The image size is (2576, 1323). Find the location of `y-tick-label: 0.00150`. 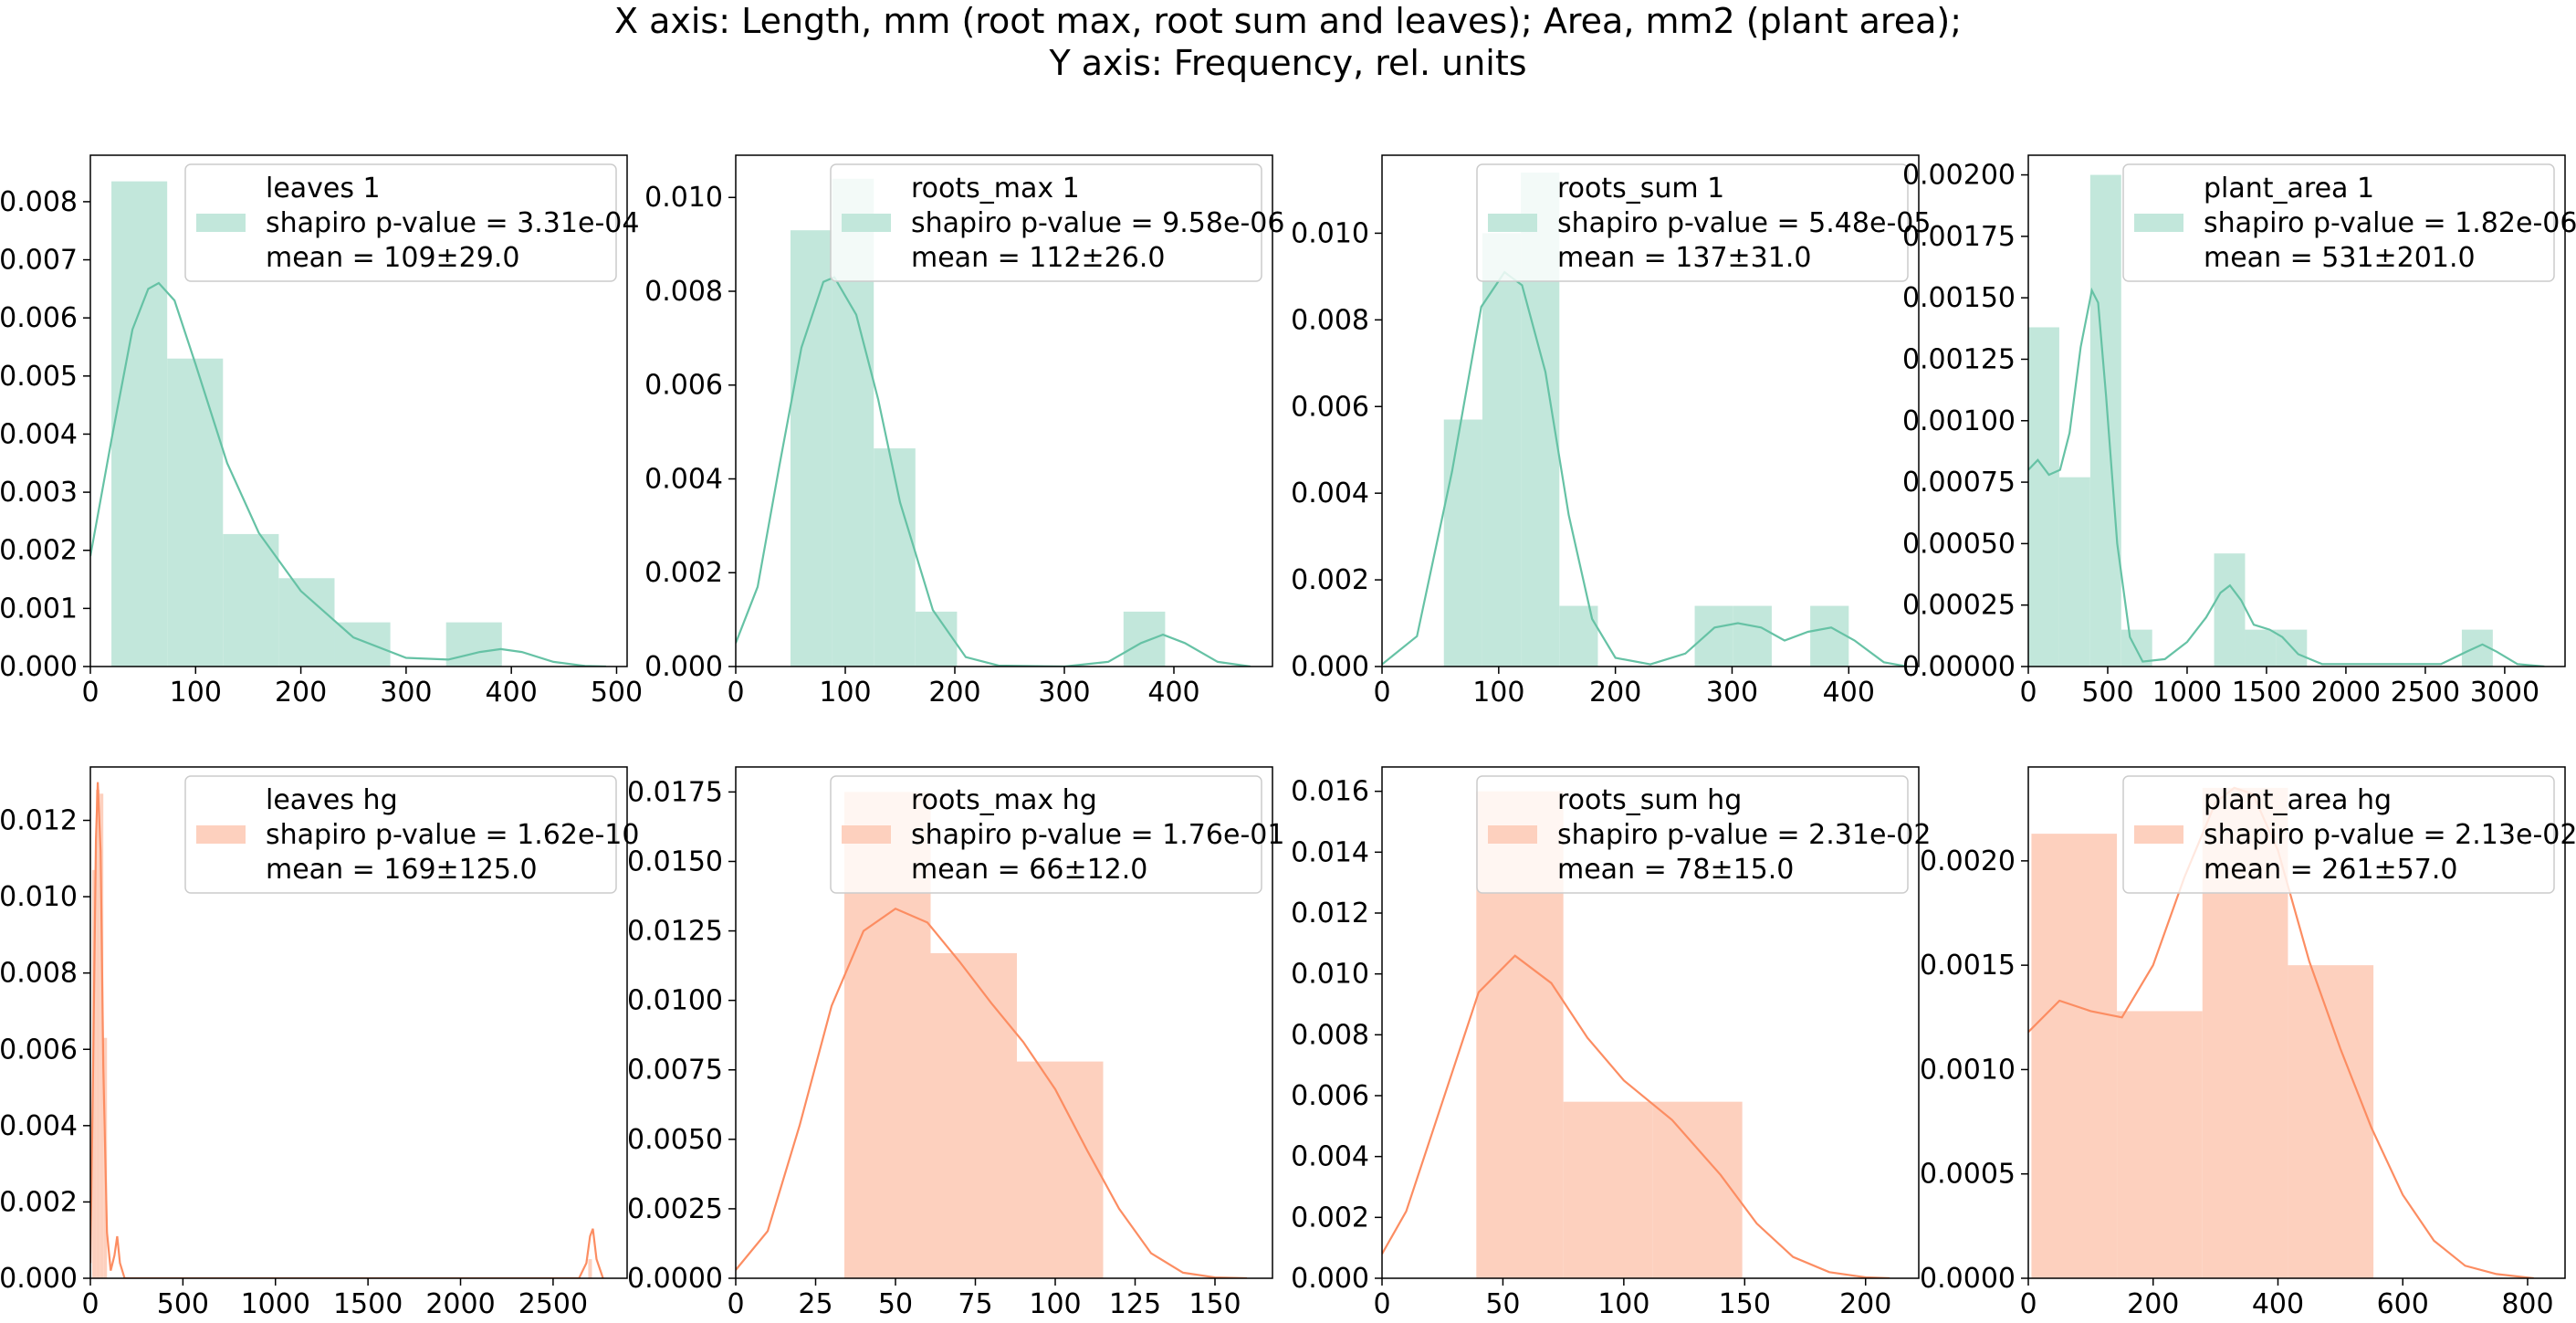

y-tick-label: 0.00150 is located at coordinates (1959, 298).